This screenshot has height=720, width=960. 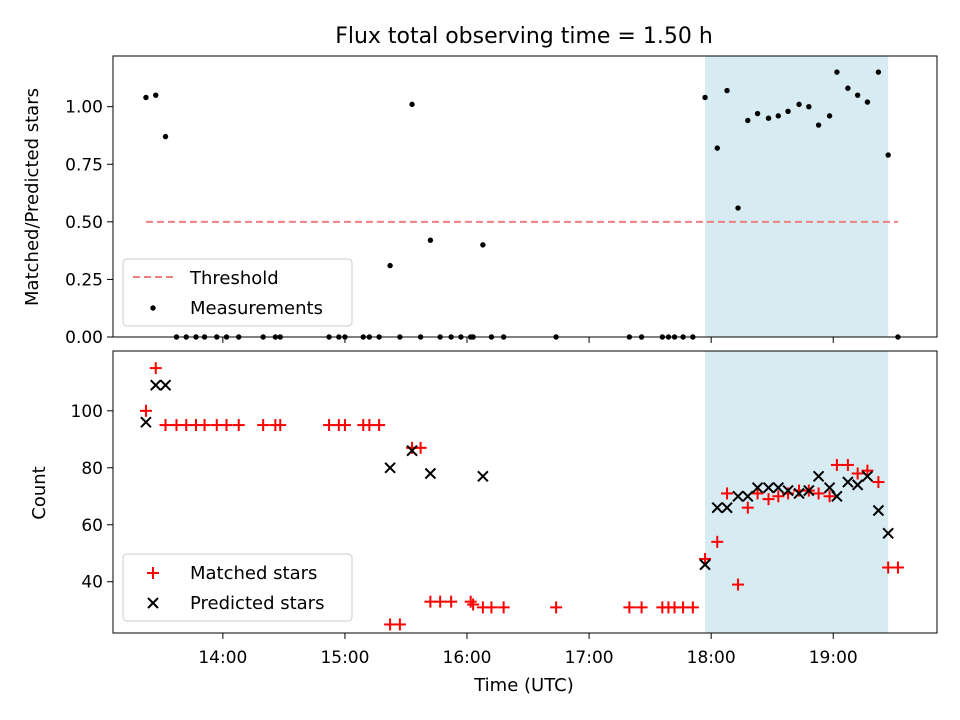 I want to click on top-y-tick-label: 0.00, so click(x=84, y=338).